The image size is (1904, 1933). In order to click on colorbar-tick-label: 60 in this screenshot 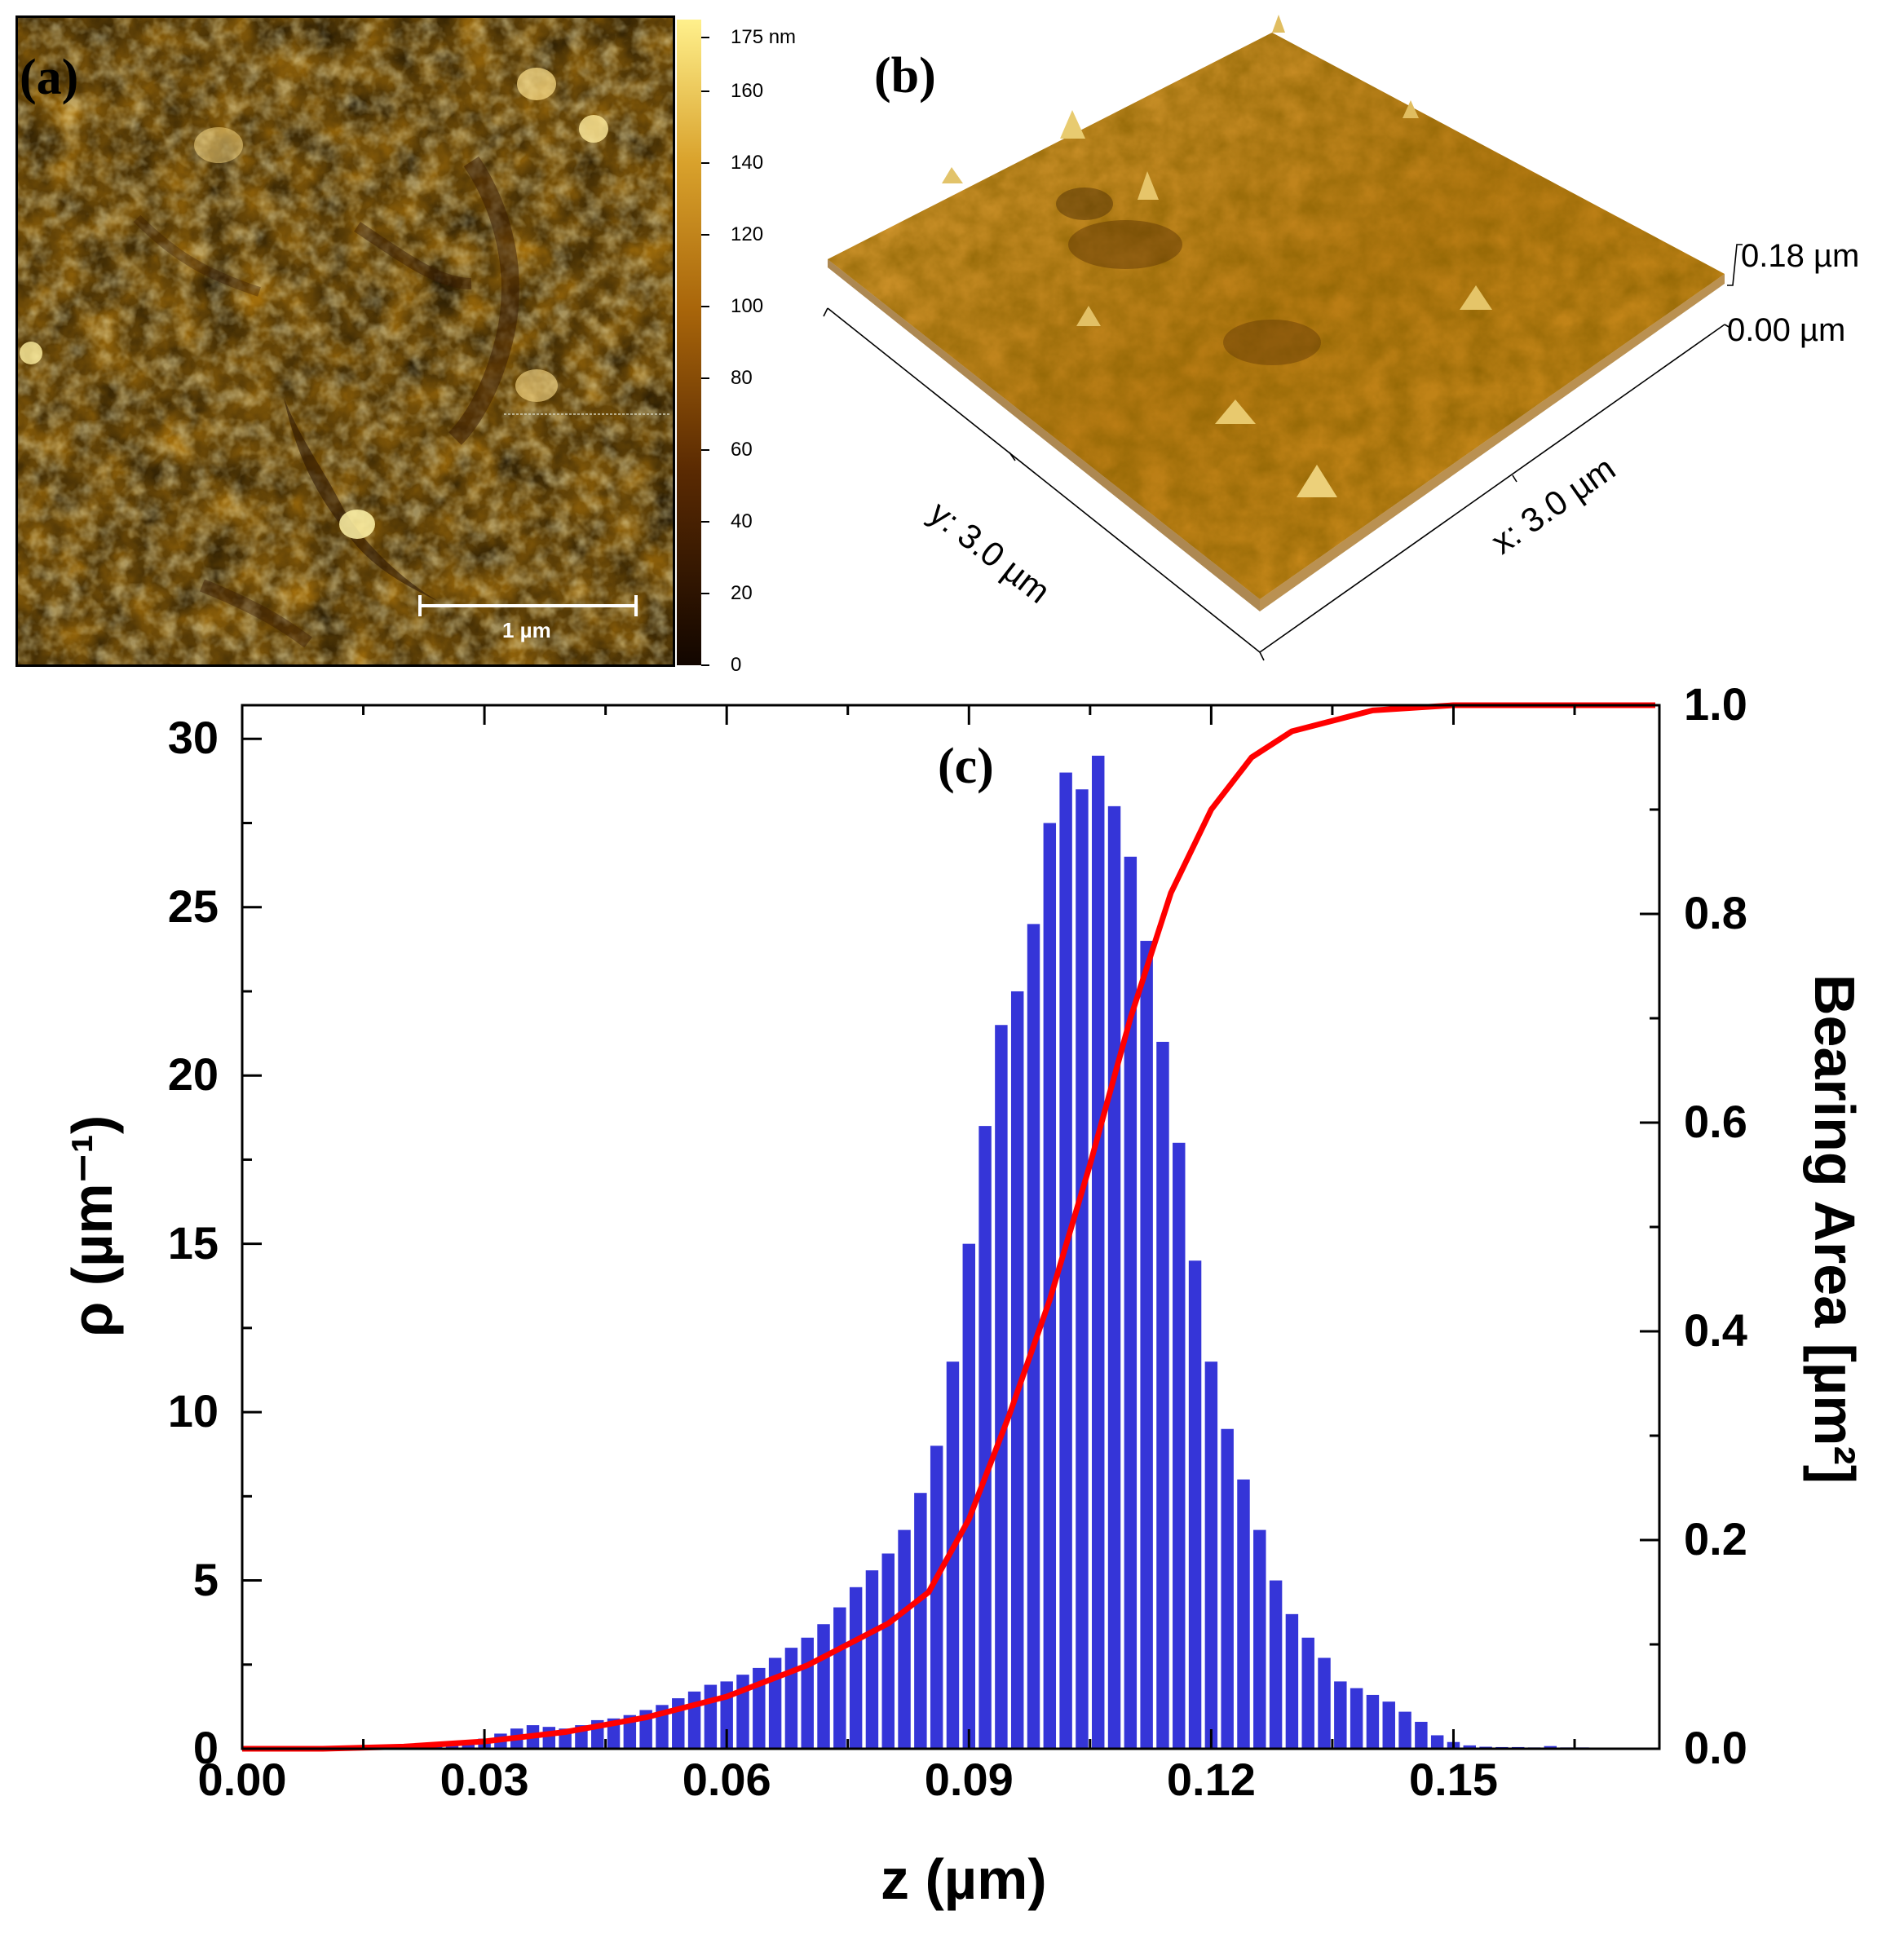, I will do `click(742, 450)`.